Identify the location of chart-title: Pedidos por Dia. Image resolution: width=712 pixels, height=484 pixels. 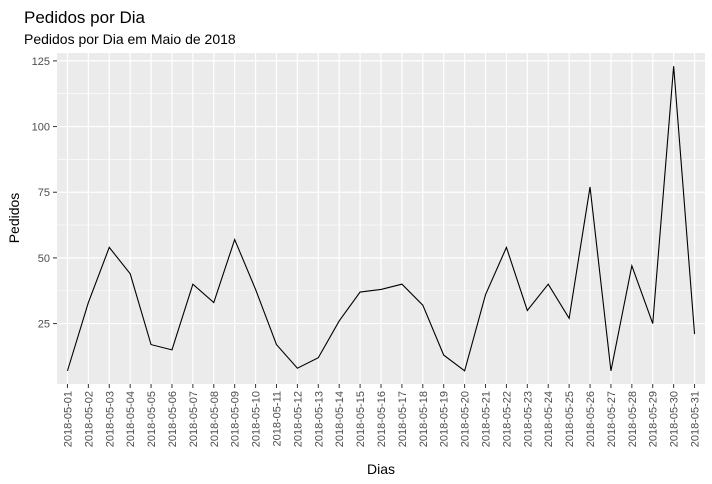
(85, 17).